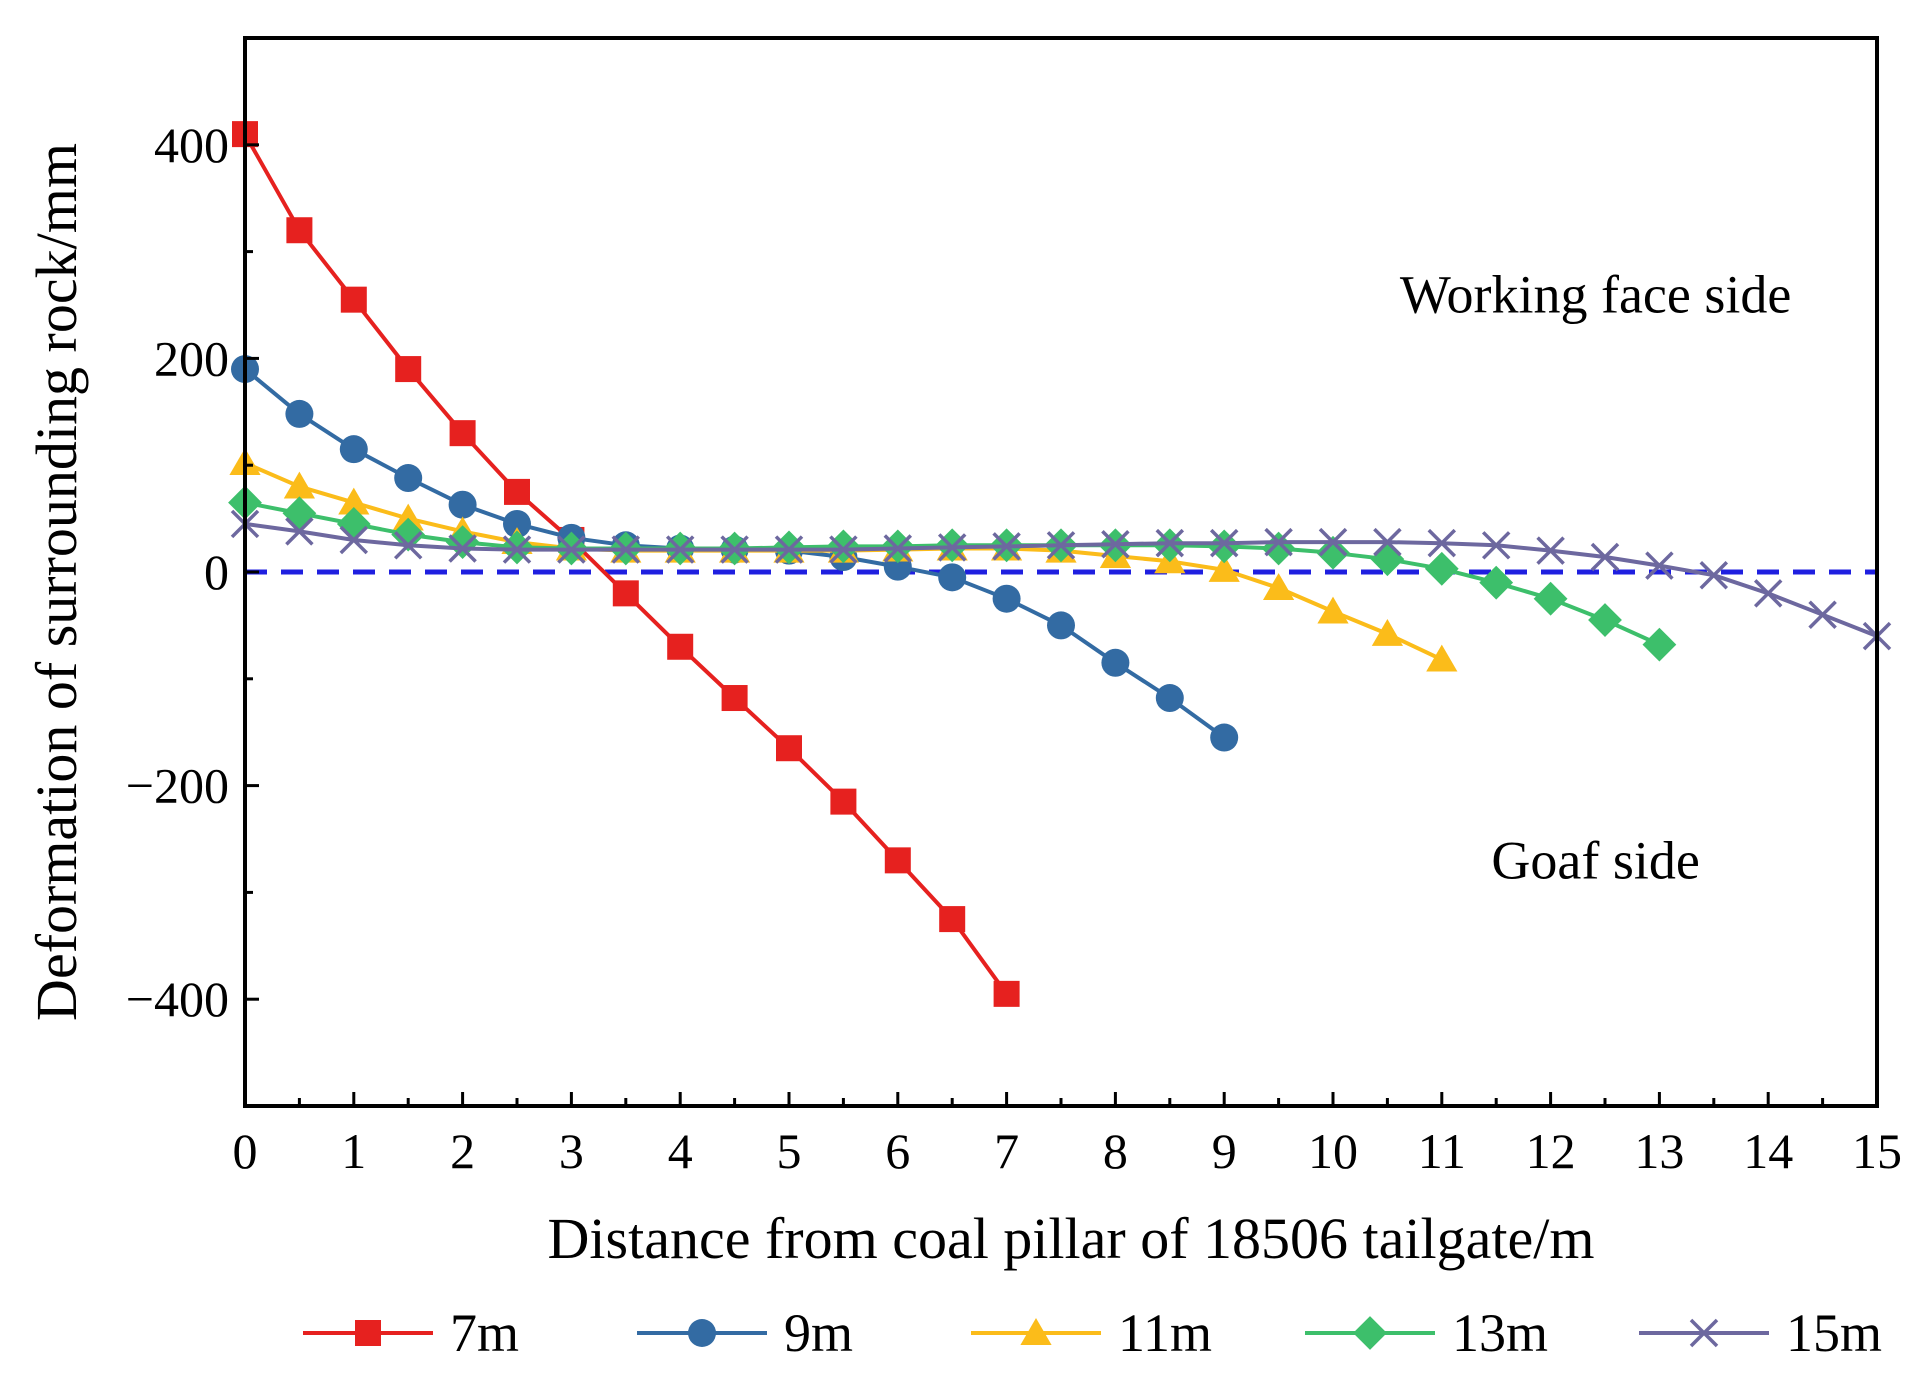 This screenshot has width=1921, height=1379. What do you see at coordinates (1036, 1331) in the screenshot?
I see `legend-marker-11m` at bounding box center [1036, 1331].